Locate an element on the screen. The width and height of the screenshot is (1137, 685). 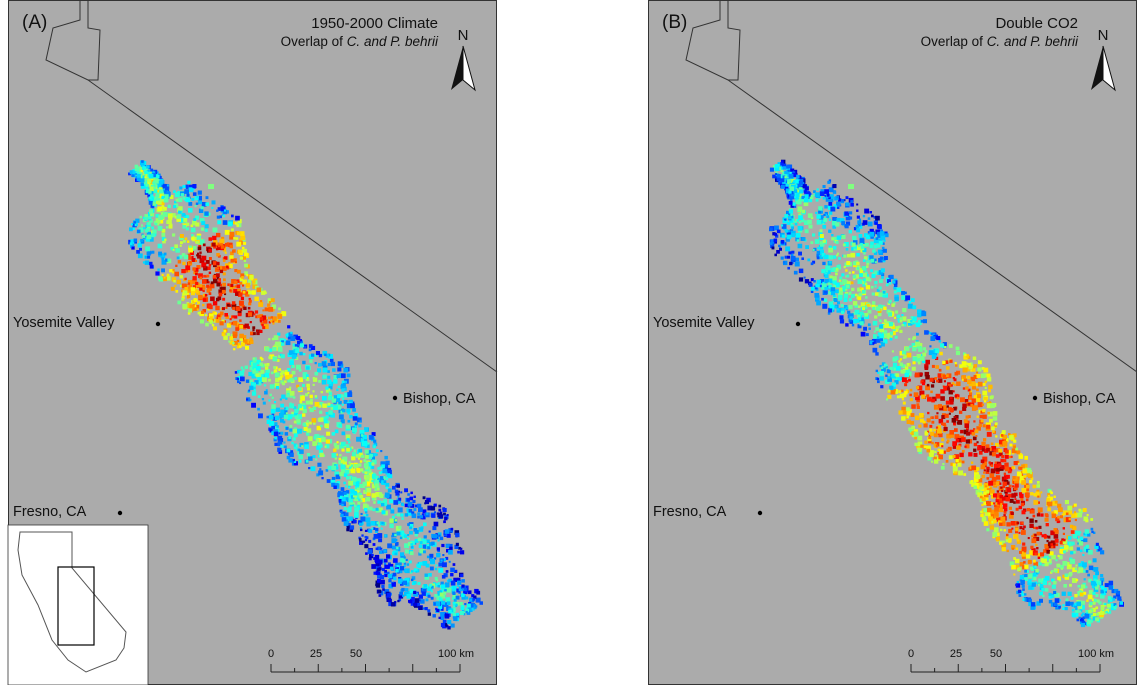
city-dot is located at coordinates (120, 513).